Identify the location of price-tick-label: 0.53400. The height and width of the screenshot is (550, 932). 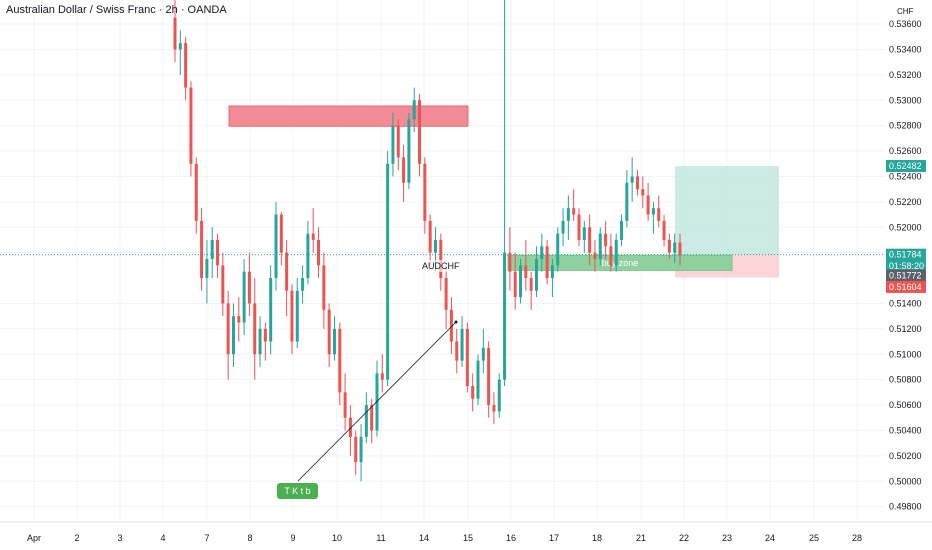
(905, 49).